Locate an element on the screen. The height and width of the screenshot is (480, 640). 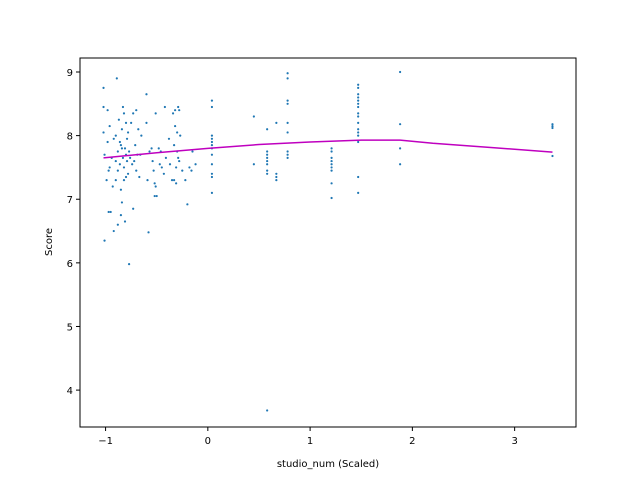
x-tick-label: 2 is located at coordinates (412, 441).